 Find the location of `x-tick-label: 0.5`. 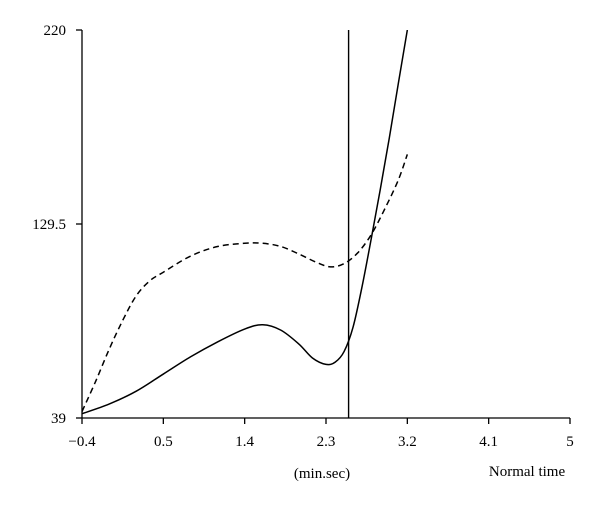

x-tick-label: 0.5 is located at coordinates (163, 442).